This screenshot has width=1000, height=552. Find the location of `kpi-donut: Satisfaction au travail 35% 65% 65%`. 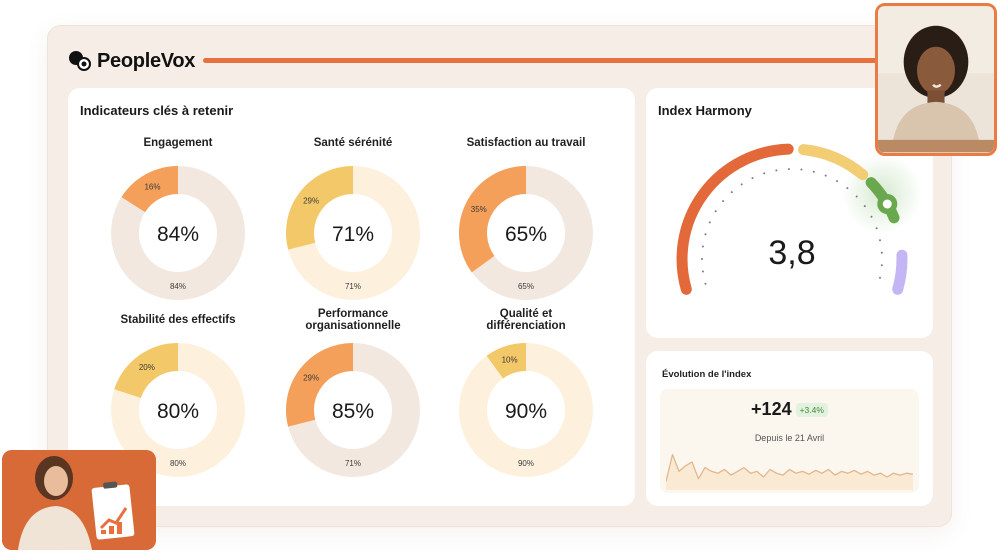

kpi-donut: Satisfaction au travail 35% 65% 65% is located at coordinates (526, 223).